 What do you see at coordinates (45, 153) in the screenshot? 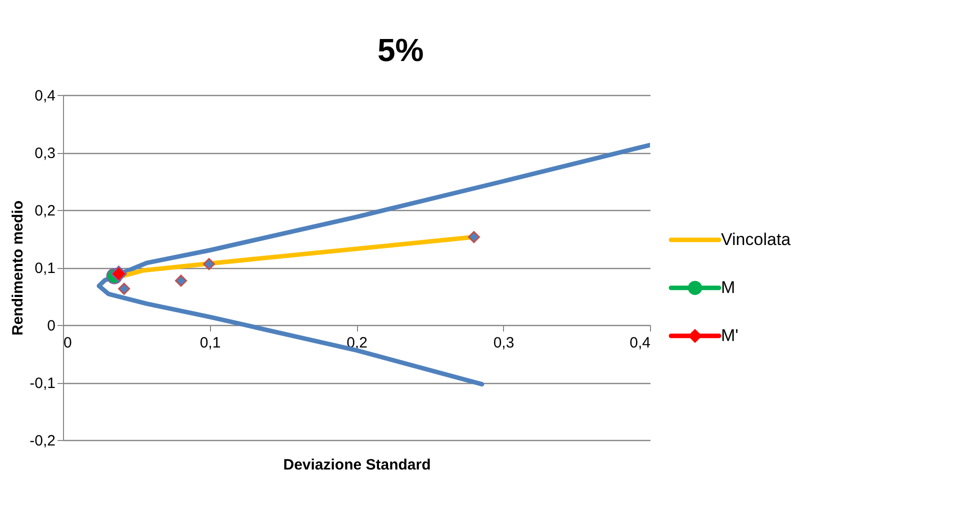
I see `y-tick-label: 0,3` at bounding box center [45, 153].